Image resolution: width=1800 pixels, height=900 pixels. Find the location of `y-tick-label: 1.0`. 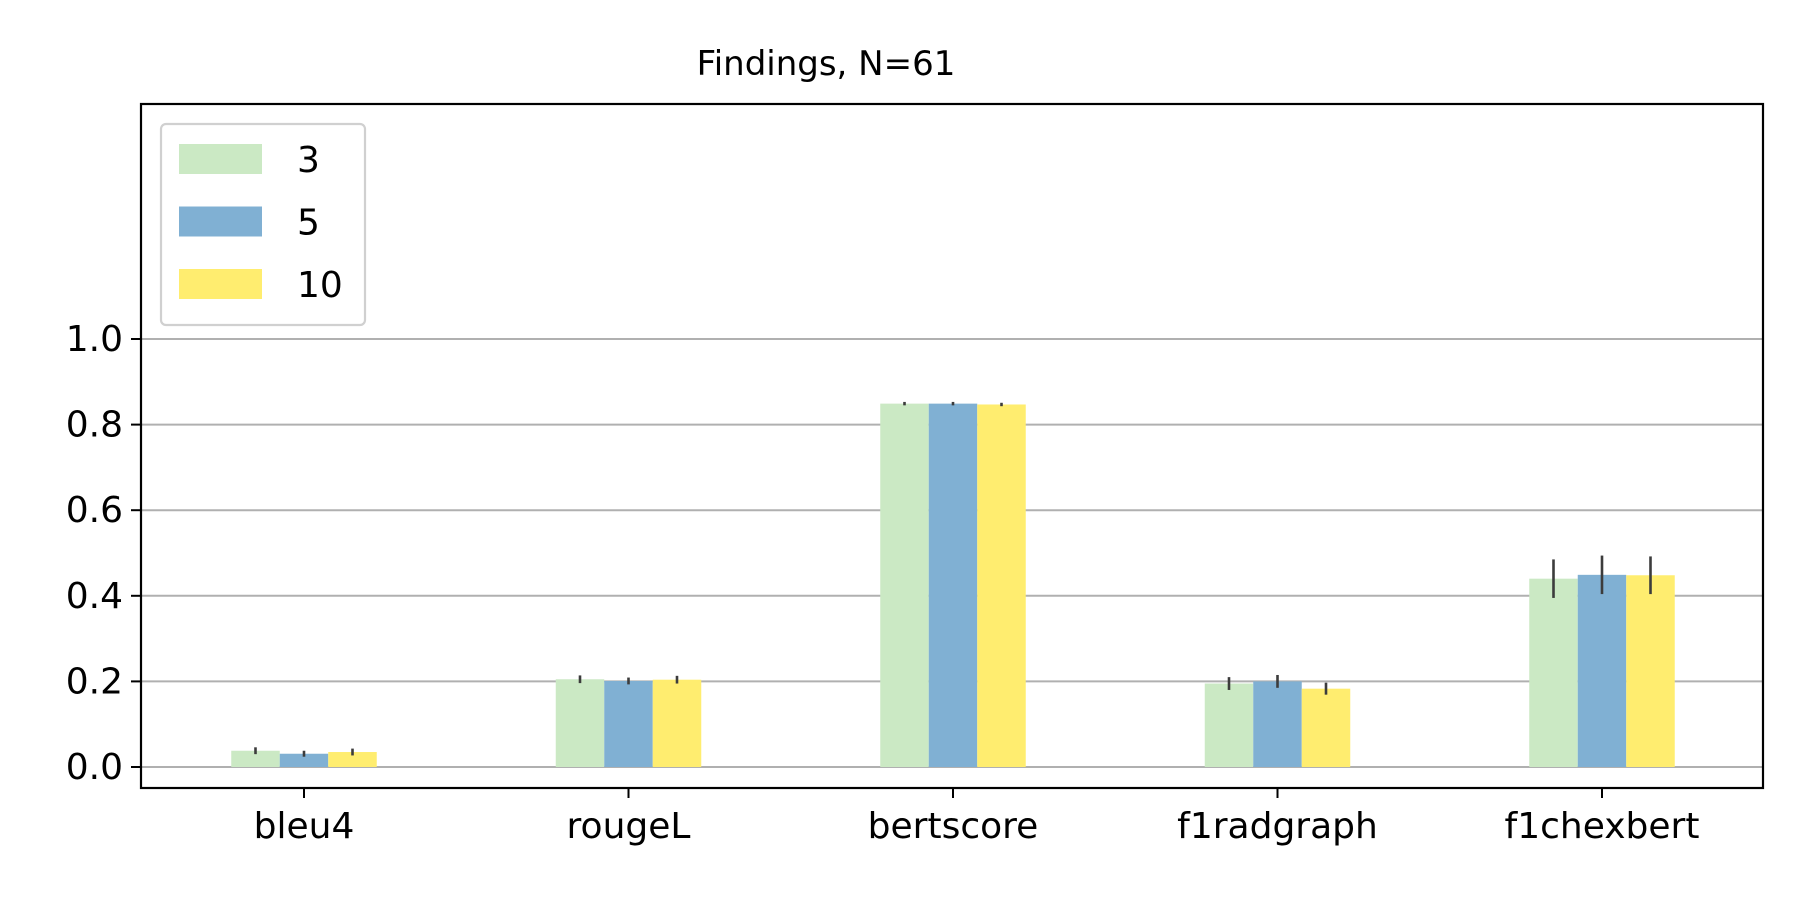

y-tick-label: 1.0 is located at coordinates (94, 339).